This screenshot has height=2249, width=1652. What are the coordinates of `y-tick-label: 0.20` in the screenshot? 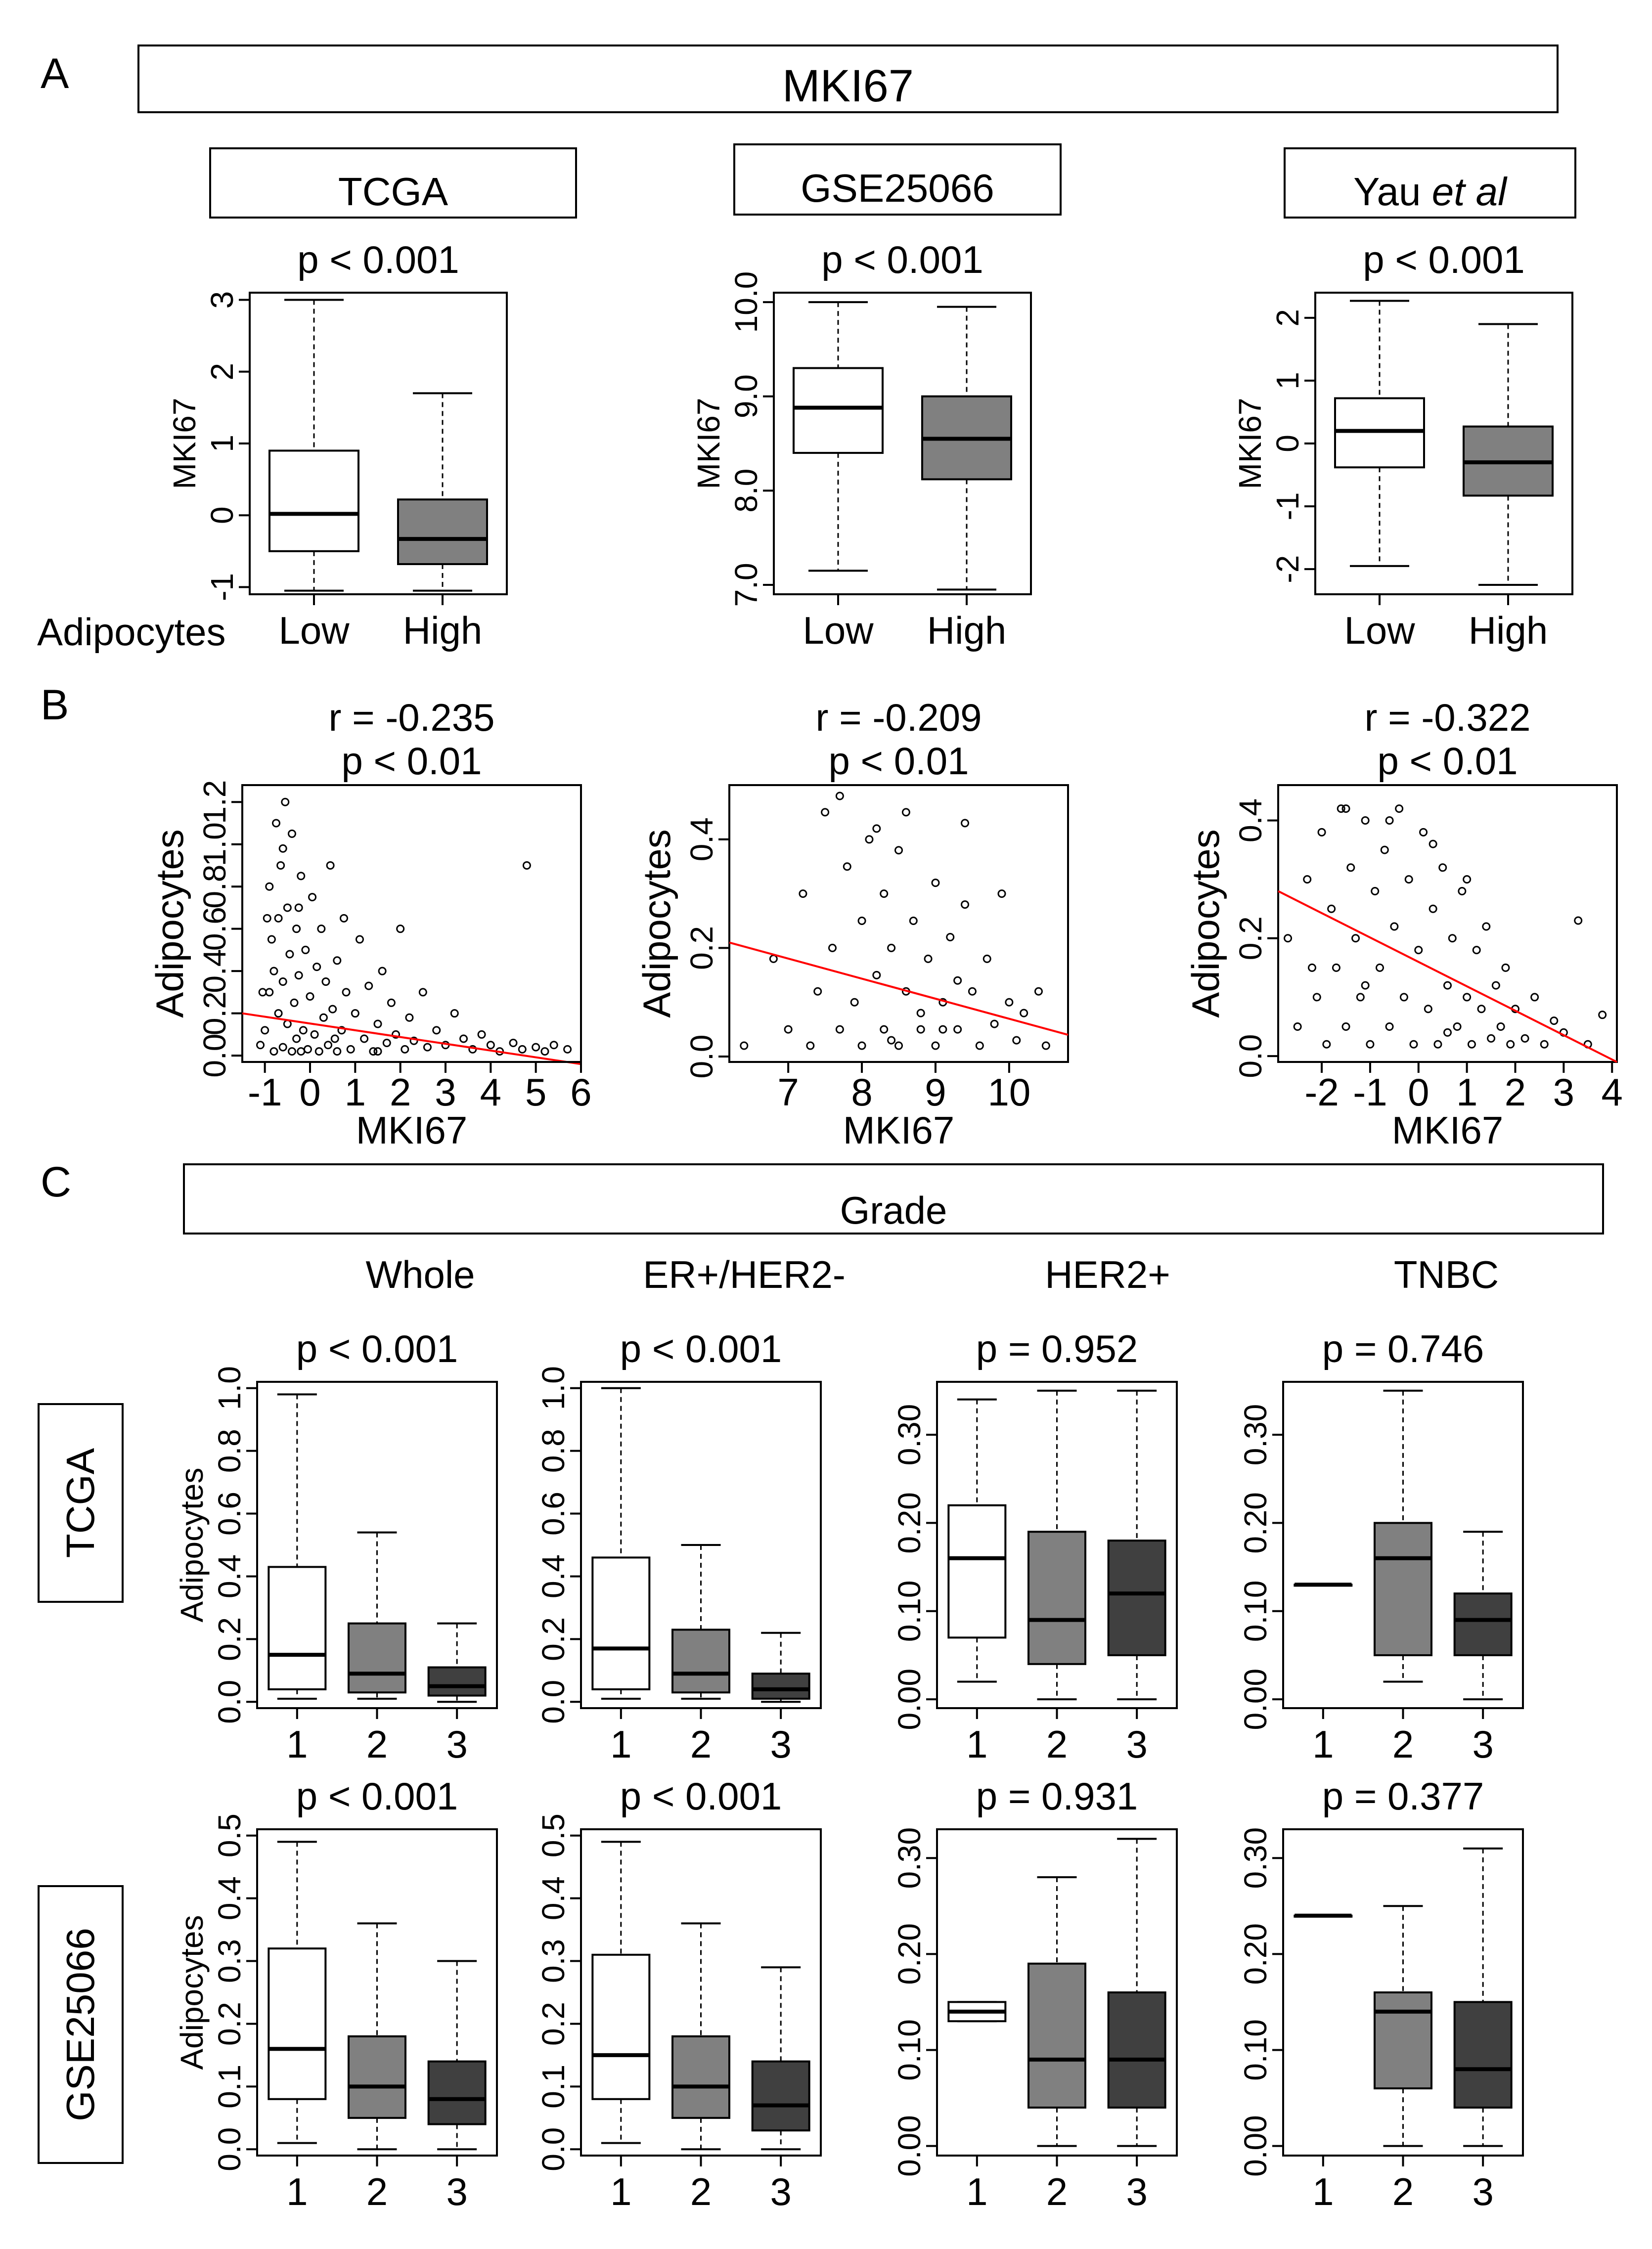 It's located at (1255, 1523).